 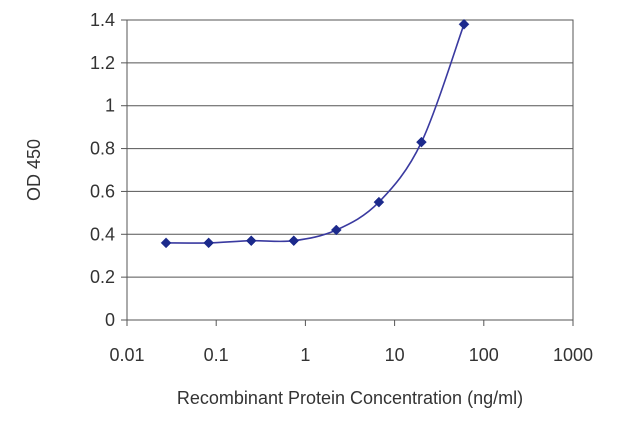 I want to click on x-tick-label: 10, so click(x=395, y=355).